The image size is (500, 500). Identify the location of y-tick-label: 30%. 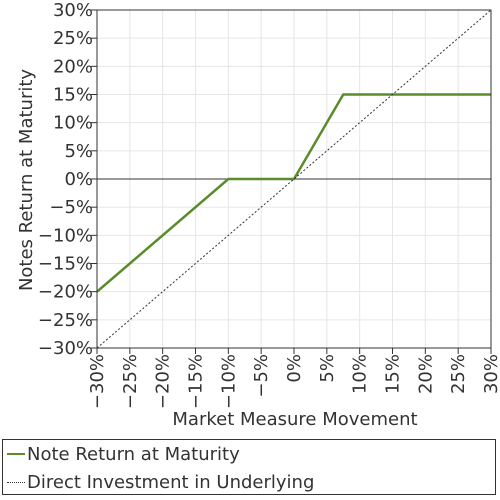
(73, 10).